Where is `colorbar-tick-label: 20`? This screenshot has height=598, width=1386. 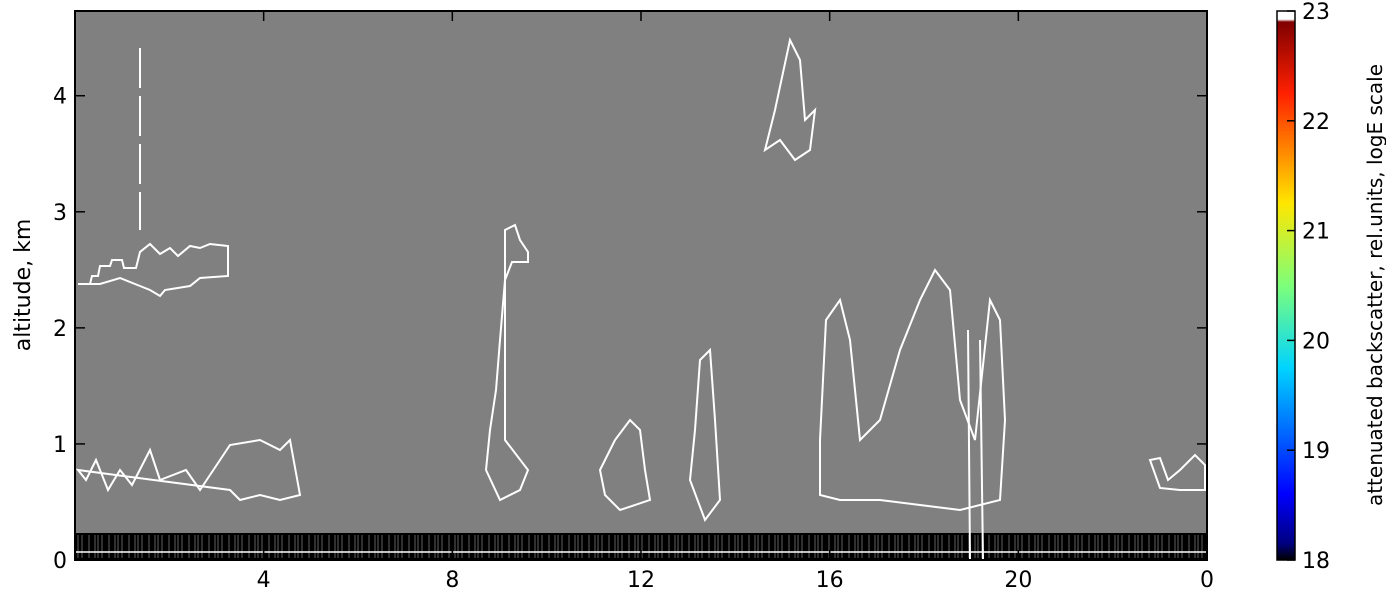 colorbar-tick-label: 20 is located at coordinates (1316, 341).